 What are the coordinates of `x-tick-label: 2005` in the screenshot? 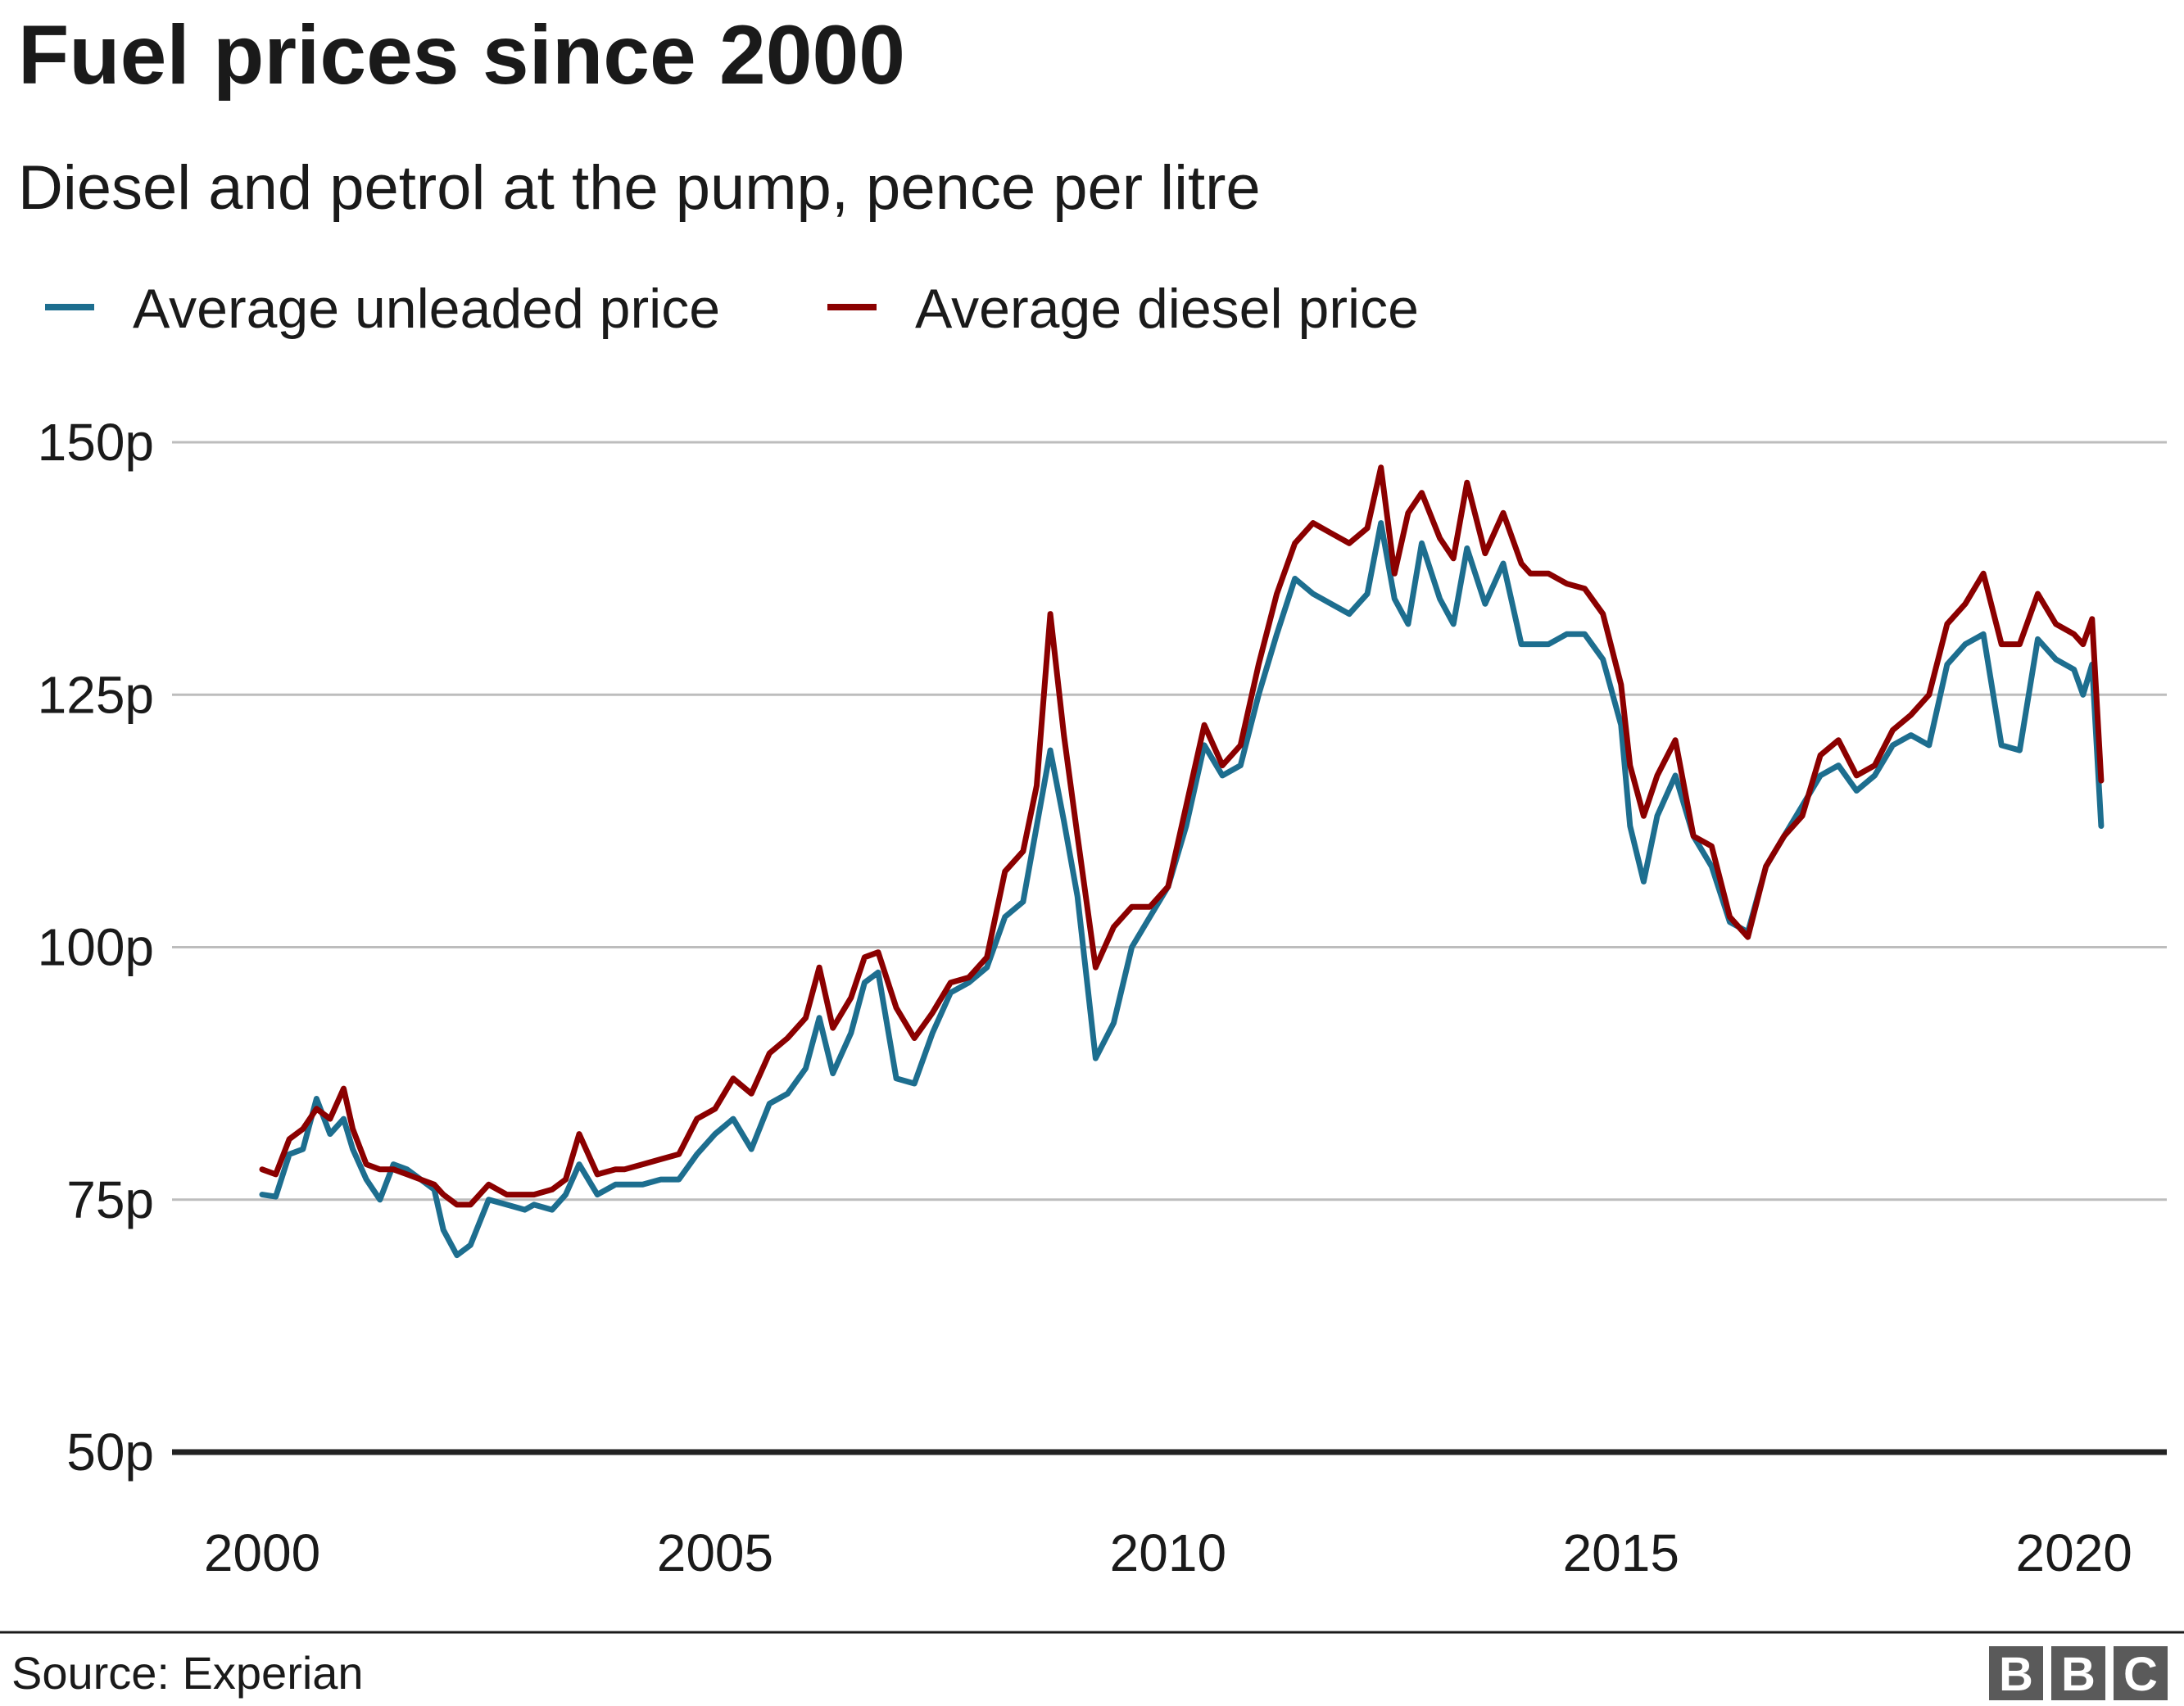 It's located at (715, 1552).